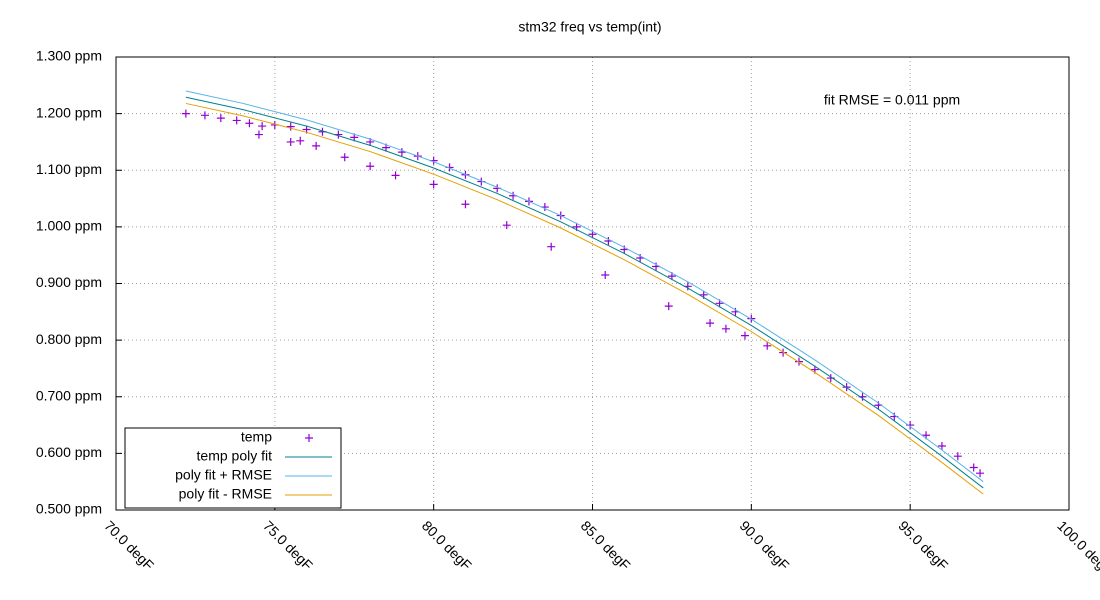 The image size is (1100, 600). Describe the element at coordinates (923, 545) in the screenshot. I see `x-tick-label: 95.0 degF` at that location.